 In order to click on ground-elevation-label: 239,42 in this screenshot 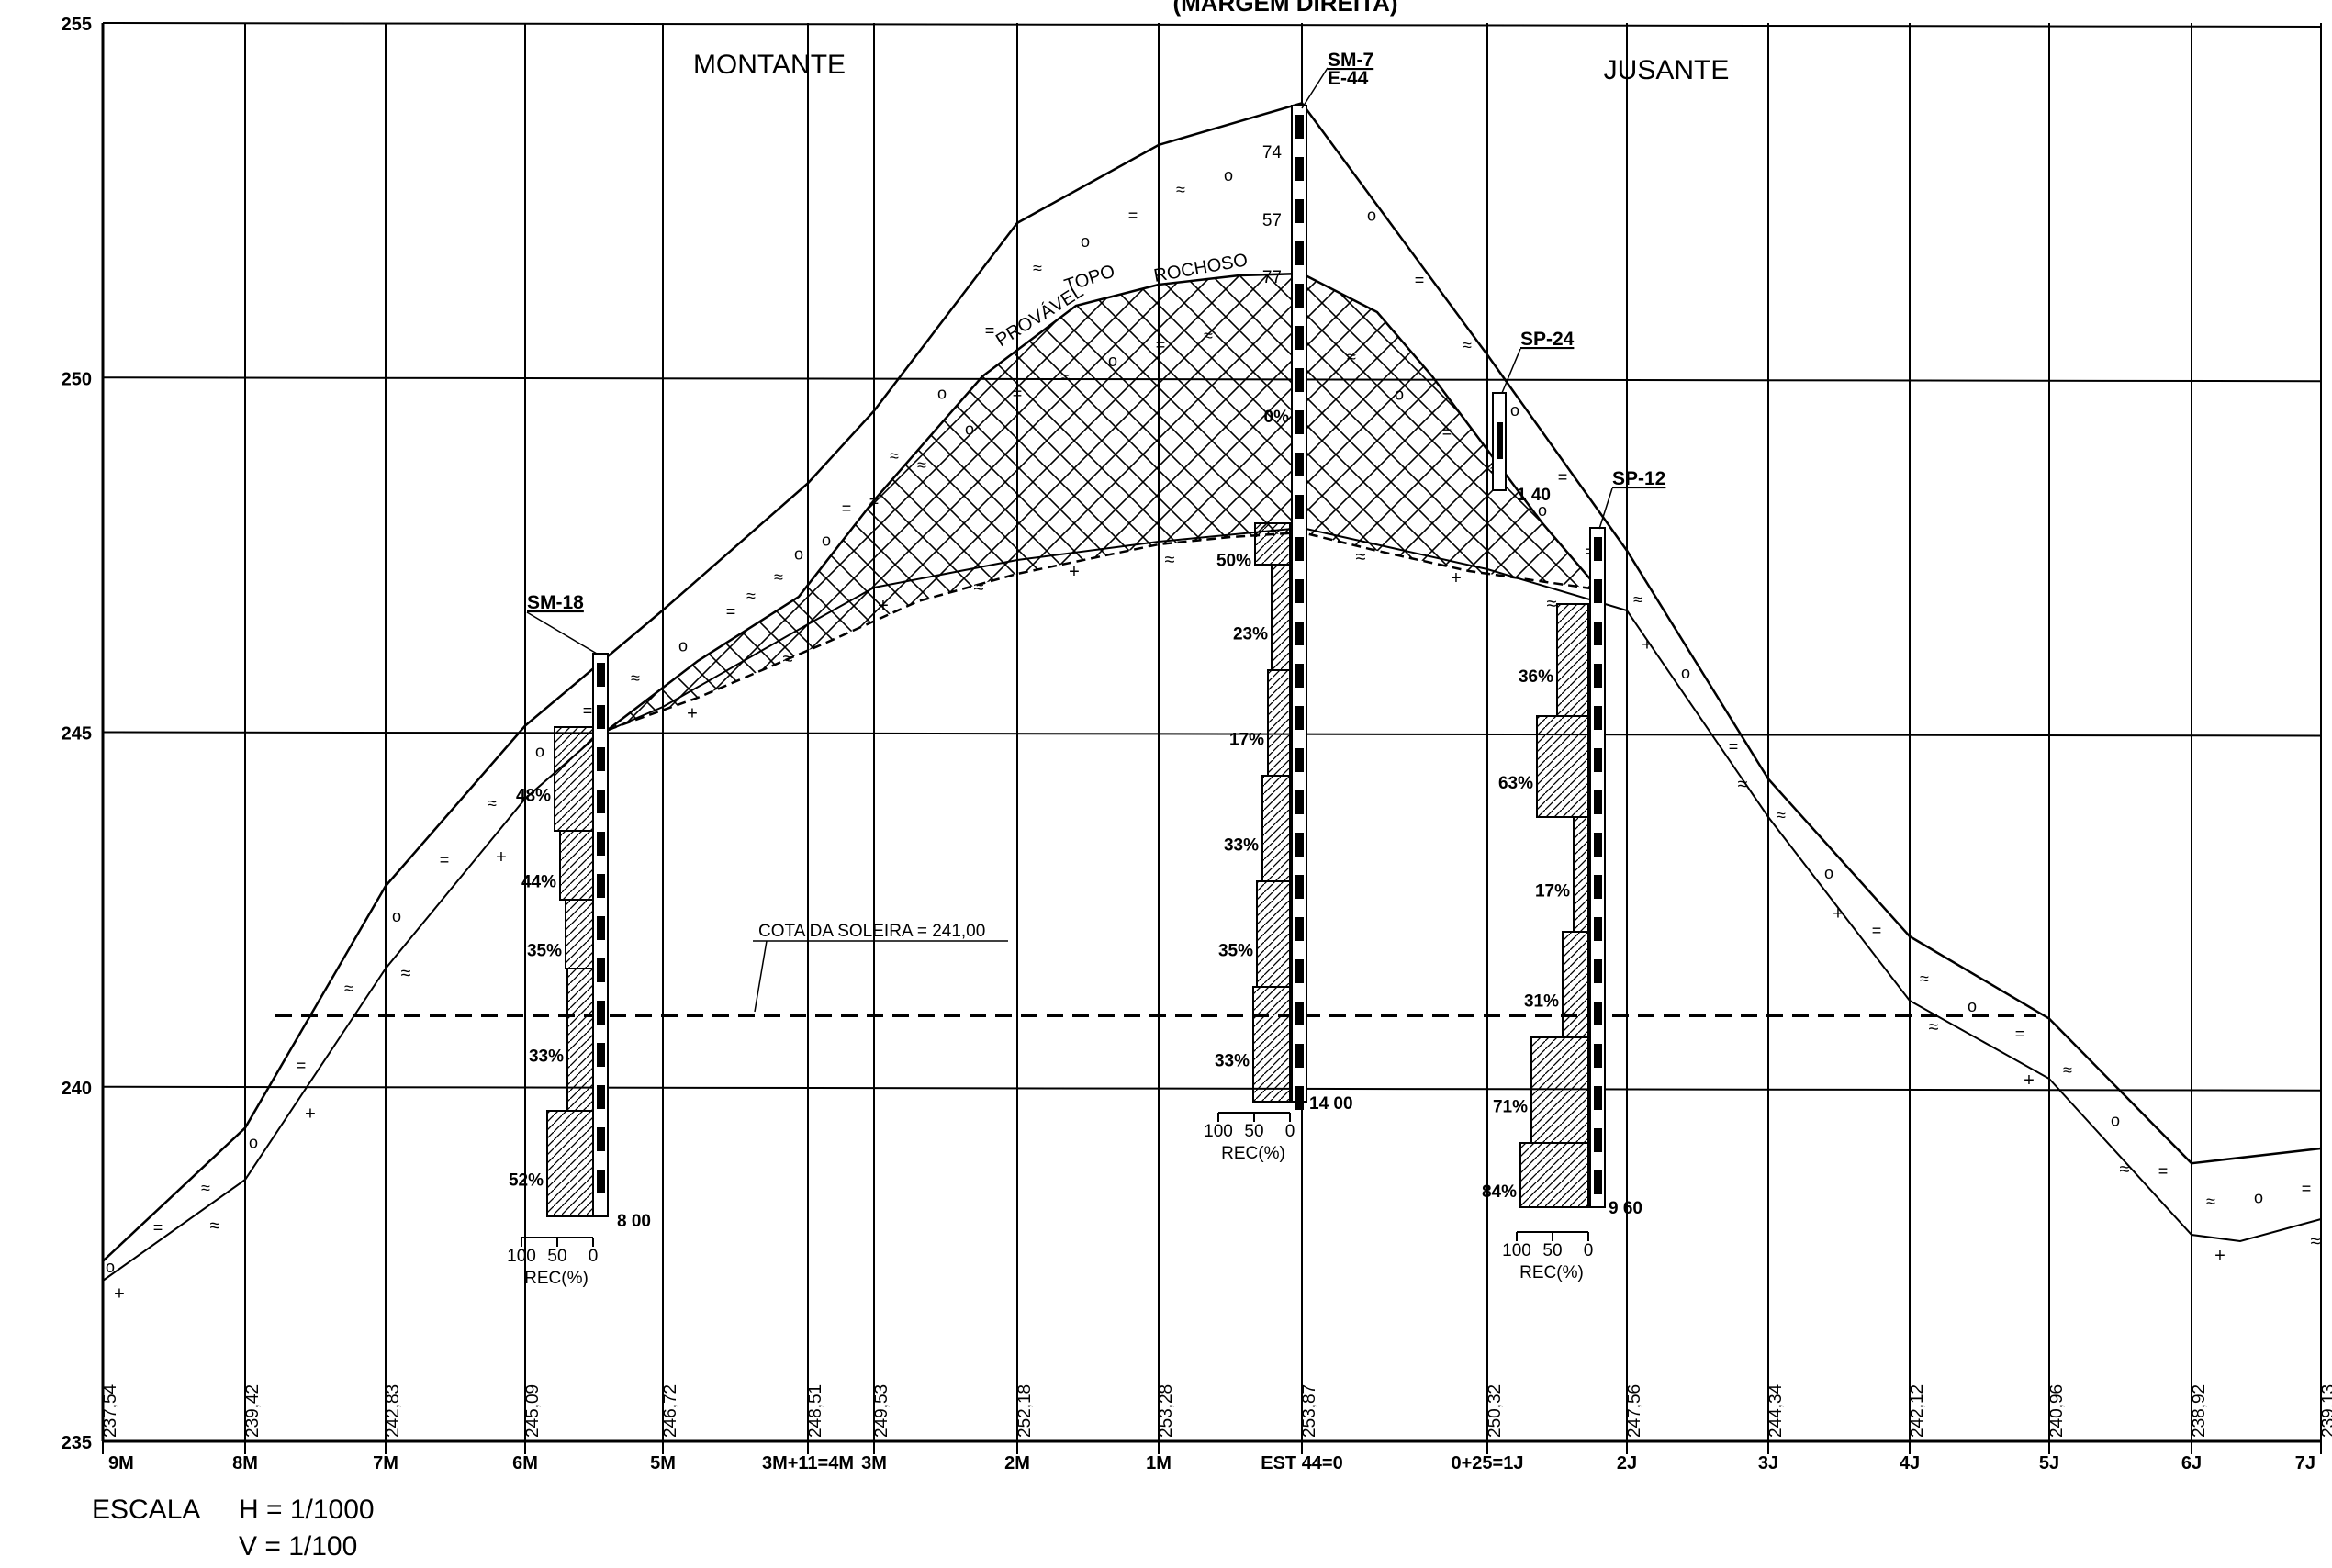, I will do `click(253, 1411)`.